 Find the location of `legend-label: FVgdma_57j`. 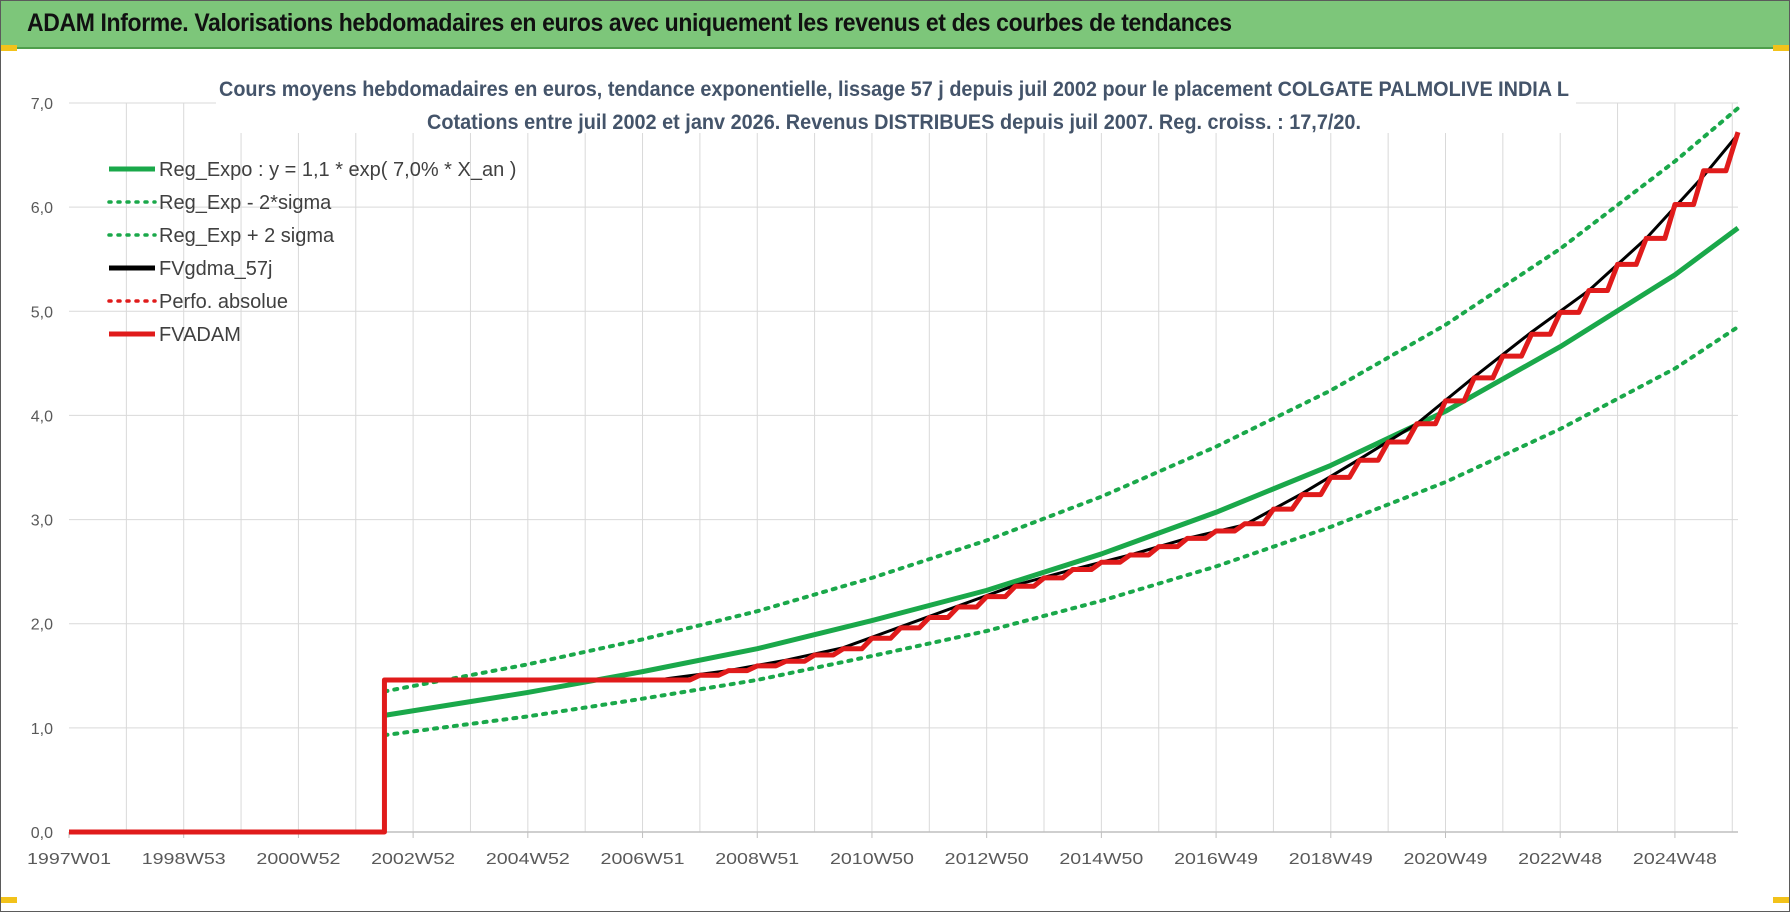

legend-label: FVgdma_57j is located at coordinates (215, 269).